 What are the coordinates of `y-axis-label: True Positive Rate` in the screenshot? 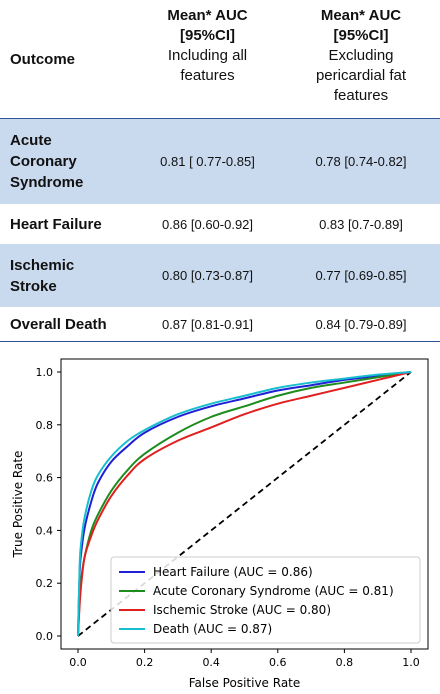 It's located at (18, 505).